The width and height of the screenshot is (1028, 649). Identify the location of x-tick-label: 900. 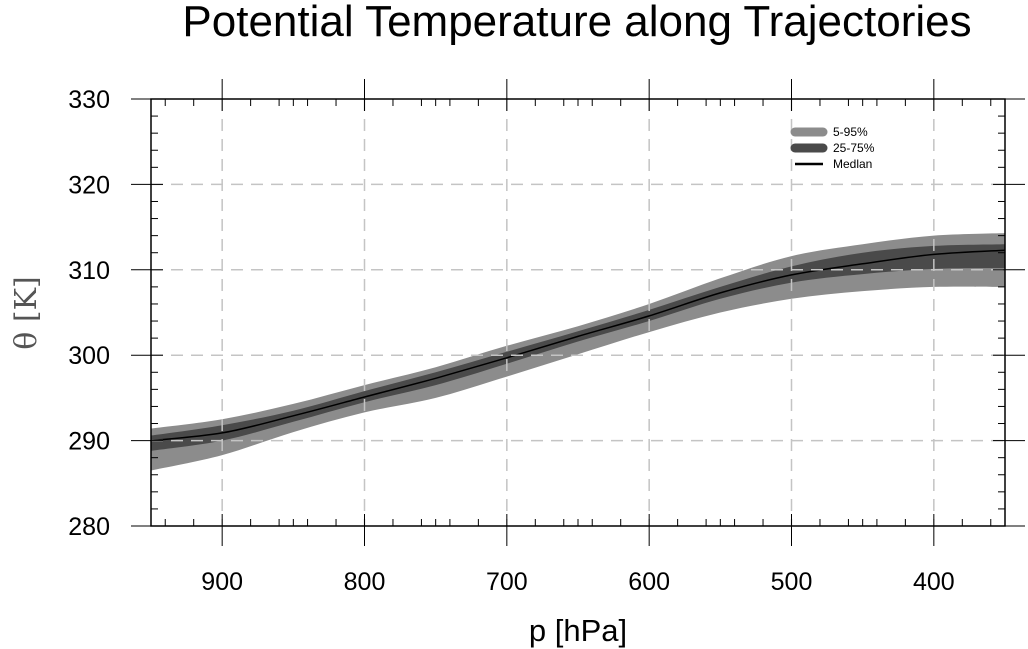
(222, 582).